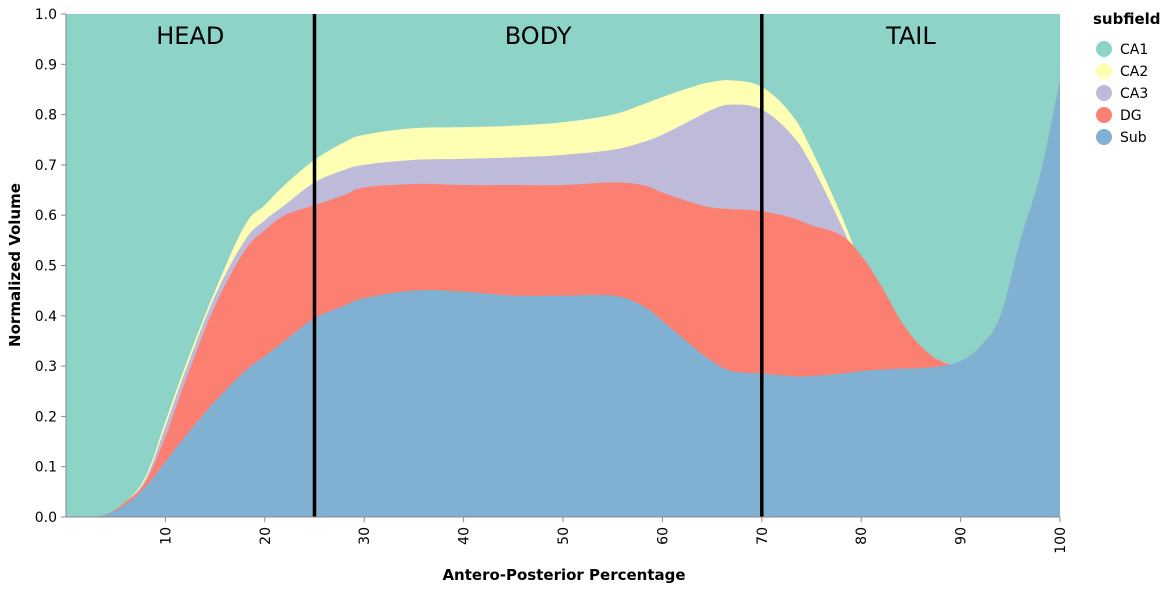 The height and width of the screenshot is (590, 1170). What do you see at coordinates (465, 536) in the screenshot?
I see `x-tick-label: 40` at bounding box center [465, 536].